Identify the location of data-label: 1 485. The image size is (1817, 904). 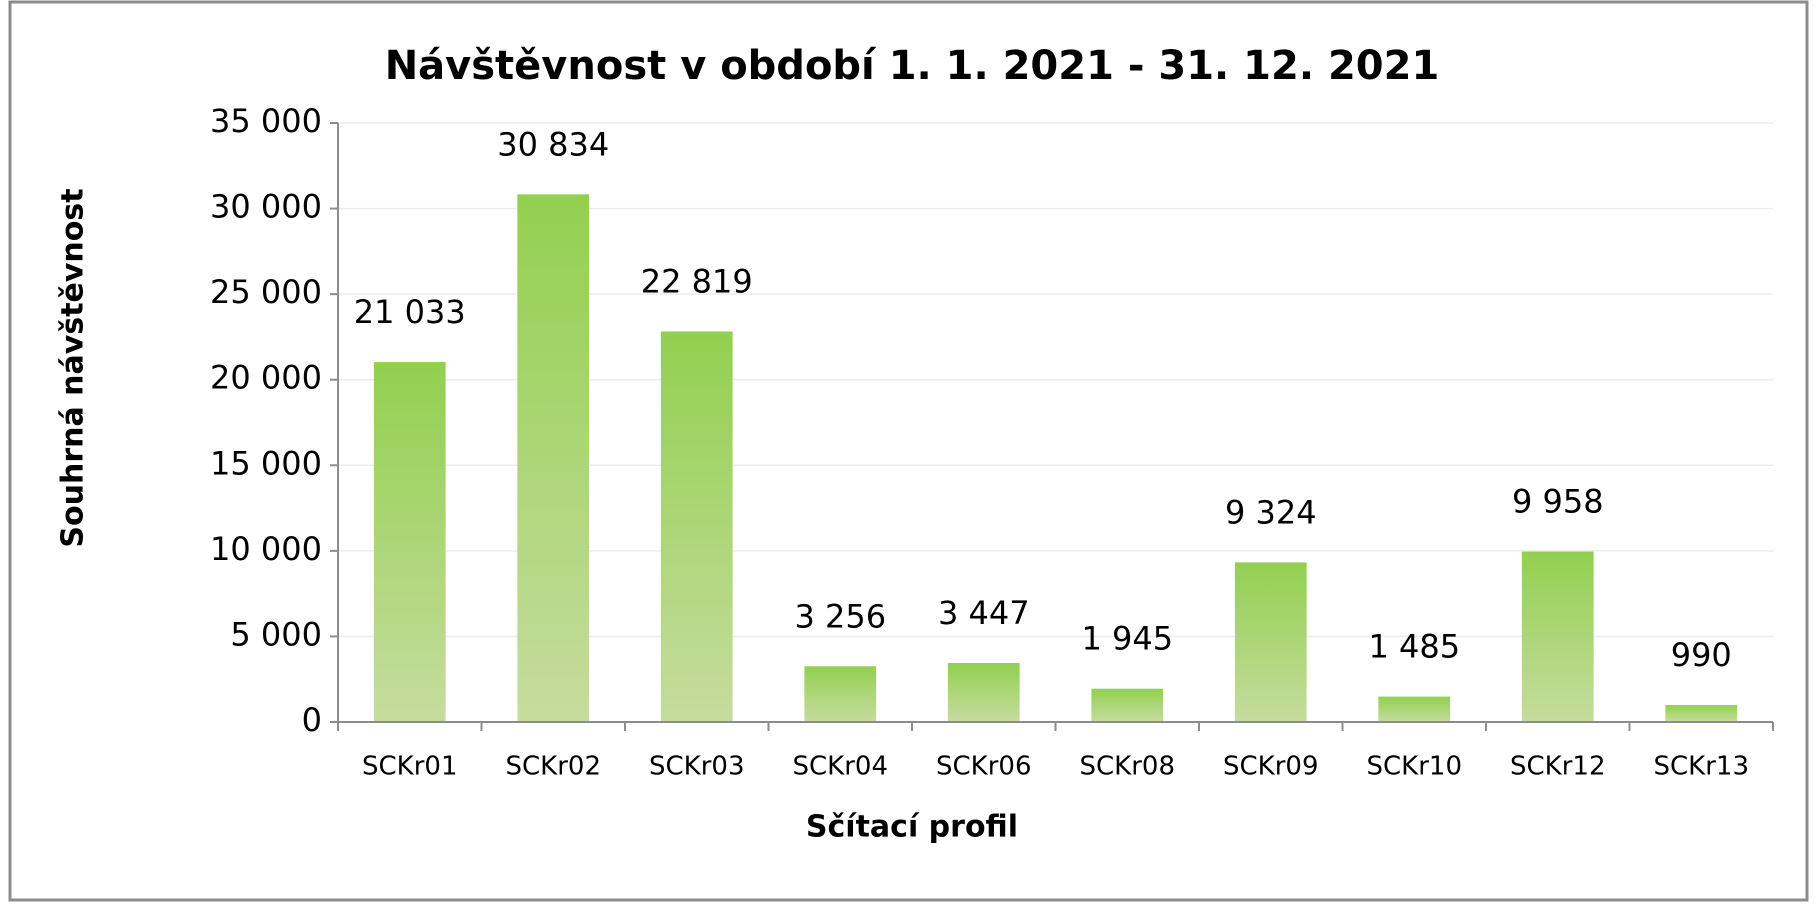
(1414, 647).